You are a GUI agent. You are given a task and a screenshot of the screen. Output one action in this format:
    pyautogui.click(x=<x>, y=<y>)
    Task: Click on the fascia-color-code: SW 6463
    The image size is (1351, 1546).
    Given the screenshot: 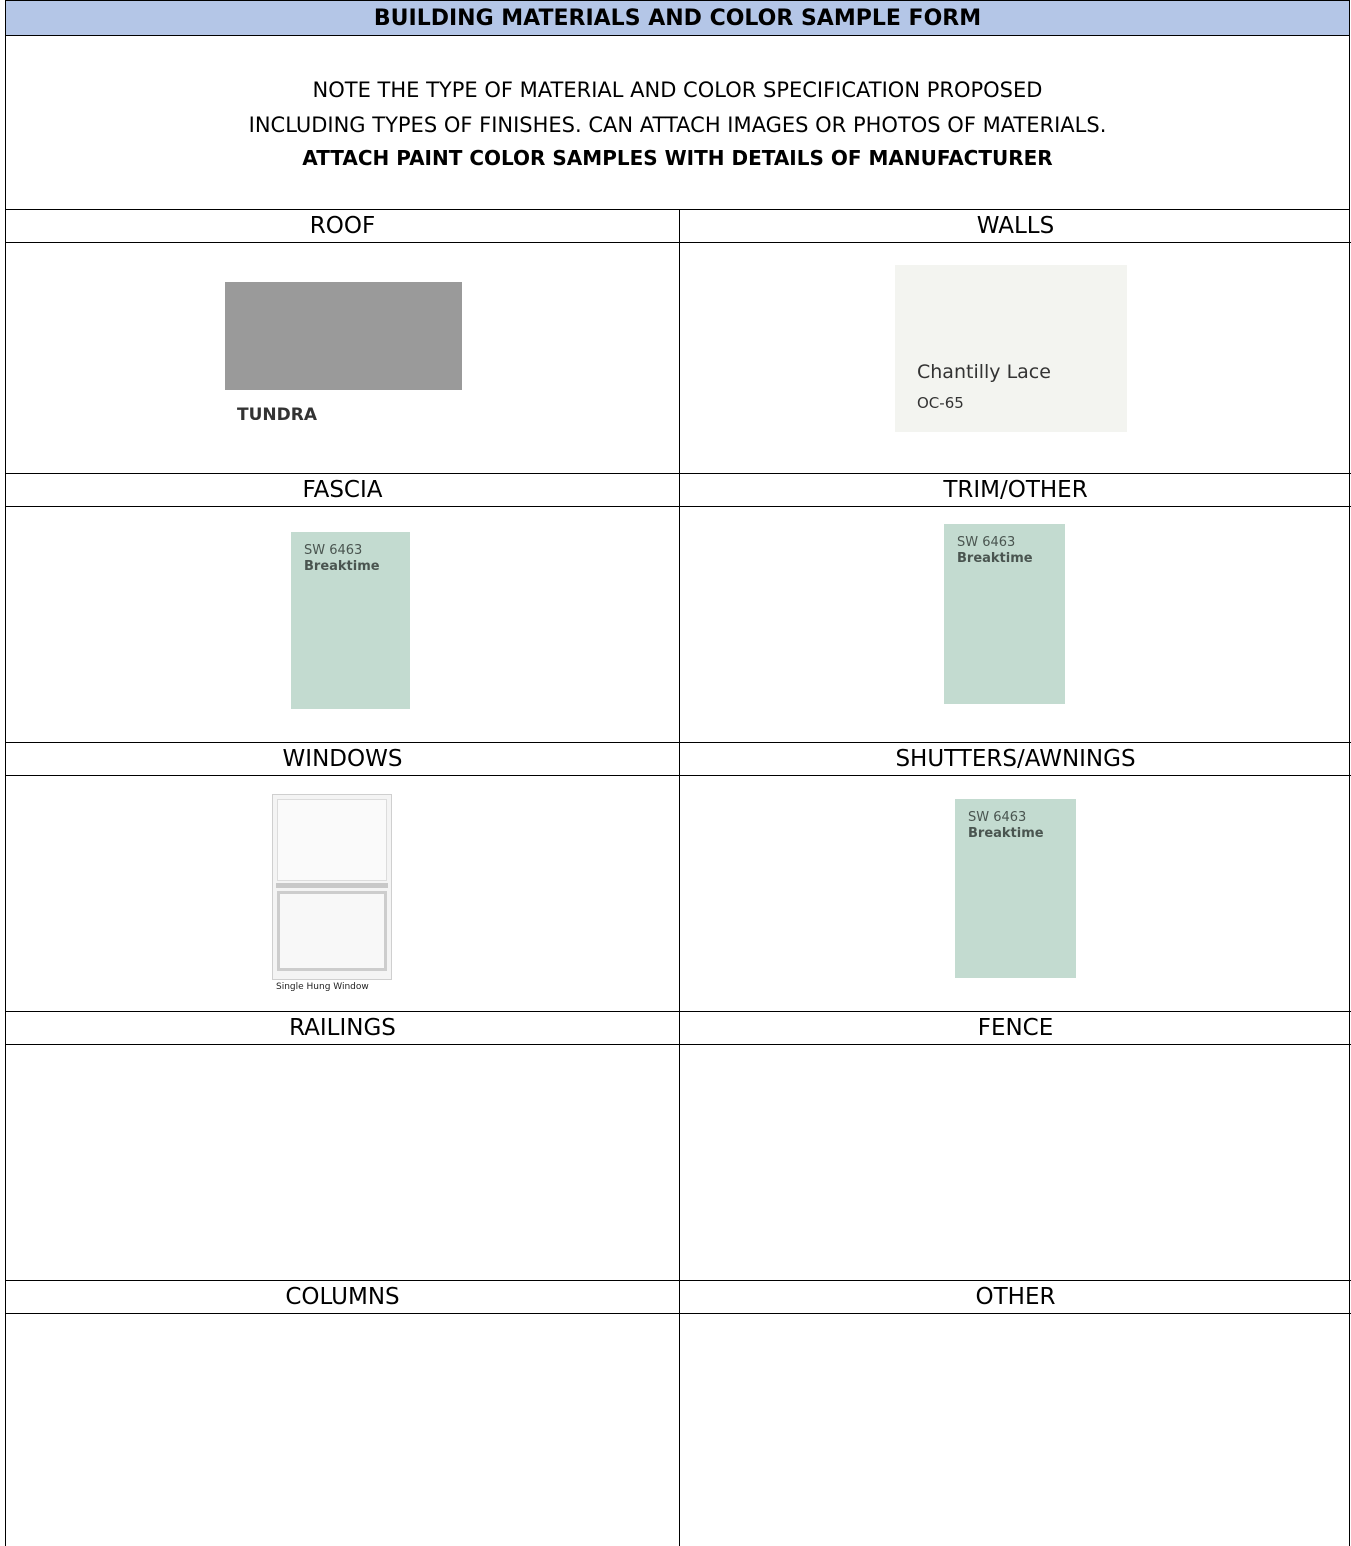 What is the action you would take?
    pyautogui.click(x=333, y=550)
    